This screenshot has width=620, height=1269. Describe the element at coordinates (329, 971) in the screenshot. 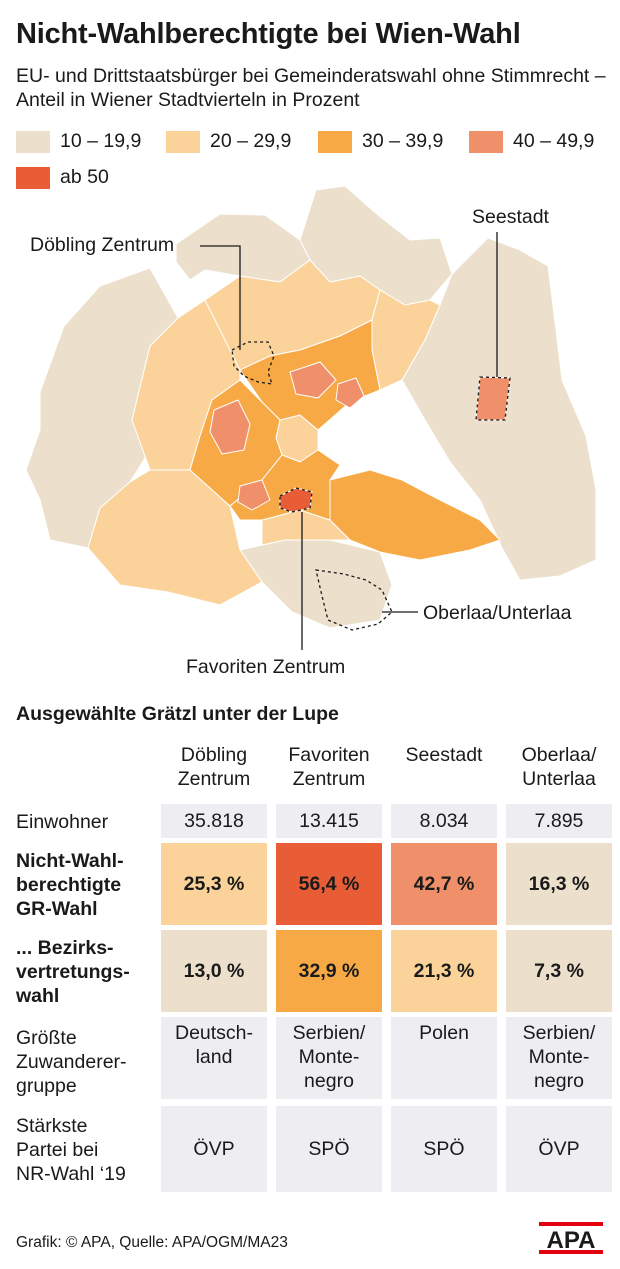

I see `table-cell: 32,9 %` at that location.